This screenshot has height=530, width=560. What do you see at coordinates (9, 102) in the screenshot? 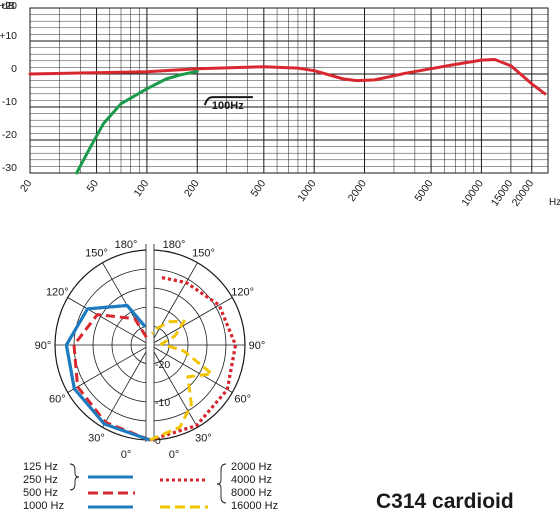
I see `y-tick-label: -10` at bounding box center [9, 102].